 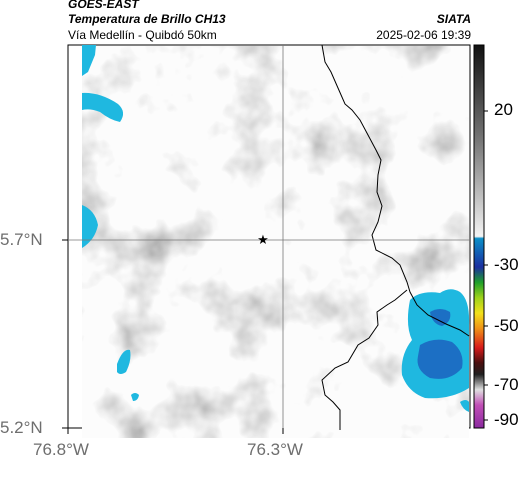 What do you see at coordinates (21, 427) in the screenshot?
I see `lat-label-5-2: 5.2°N` at bounding box center [21, 427].